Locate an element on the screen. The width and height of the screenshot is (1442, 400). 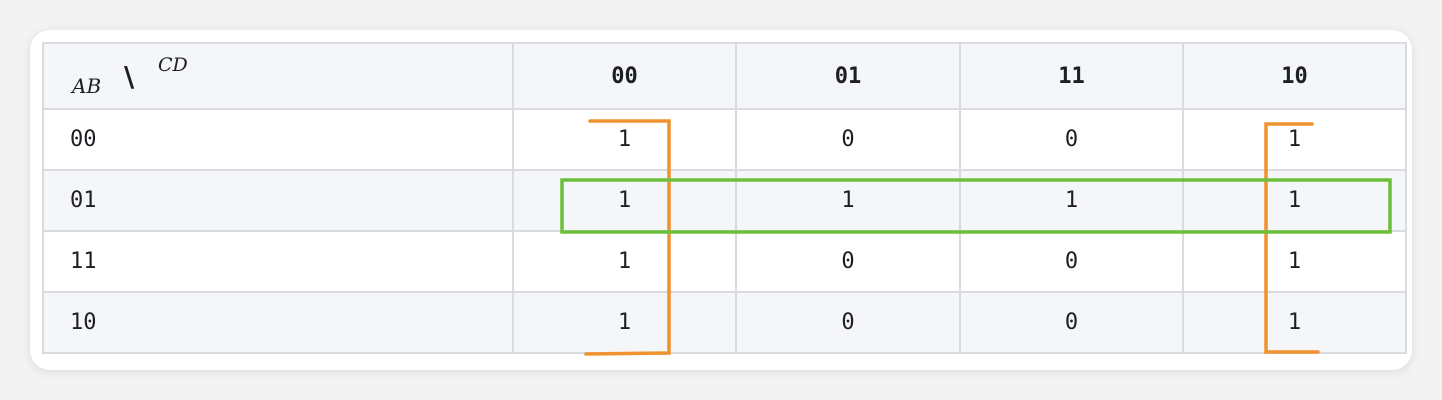
column-header-00: 00 is located at coordinates (624, 76).